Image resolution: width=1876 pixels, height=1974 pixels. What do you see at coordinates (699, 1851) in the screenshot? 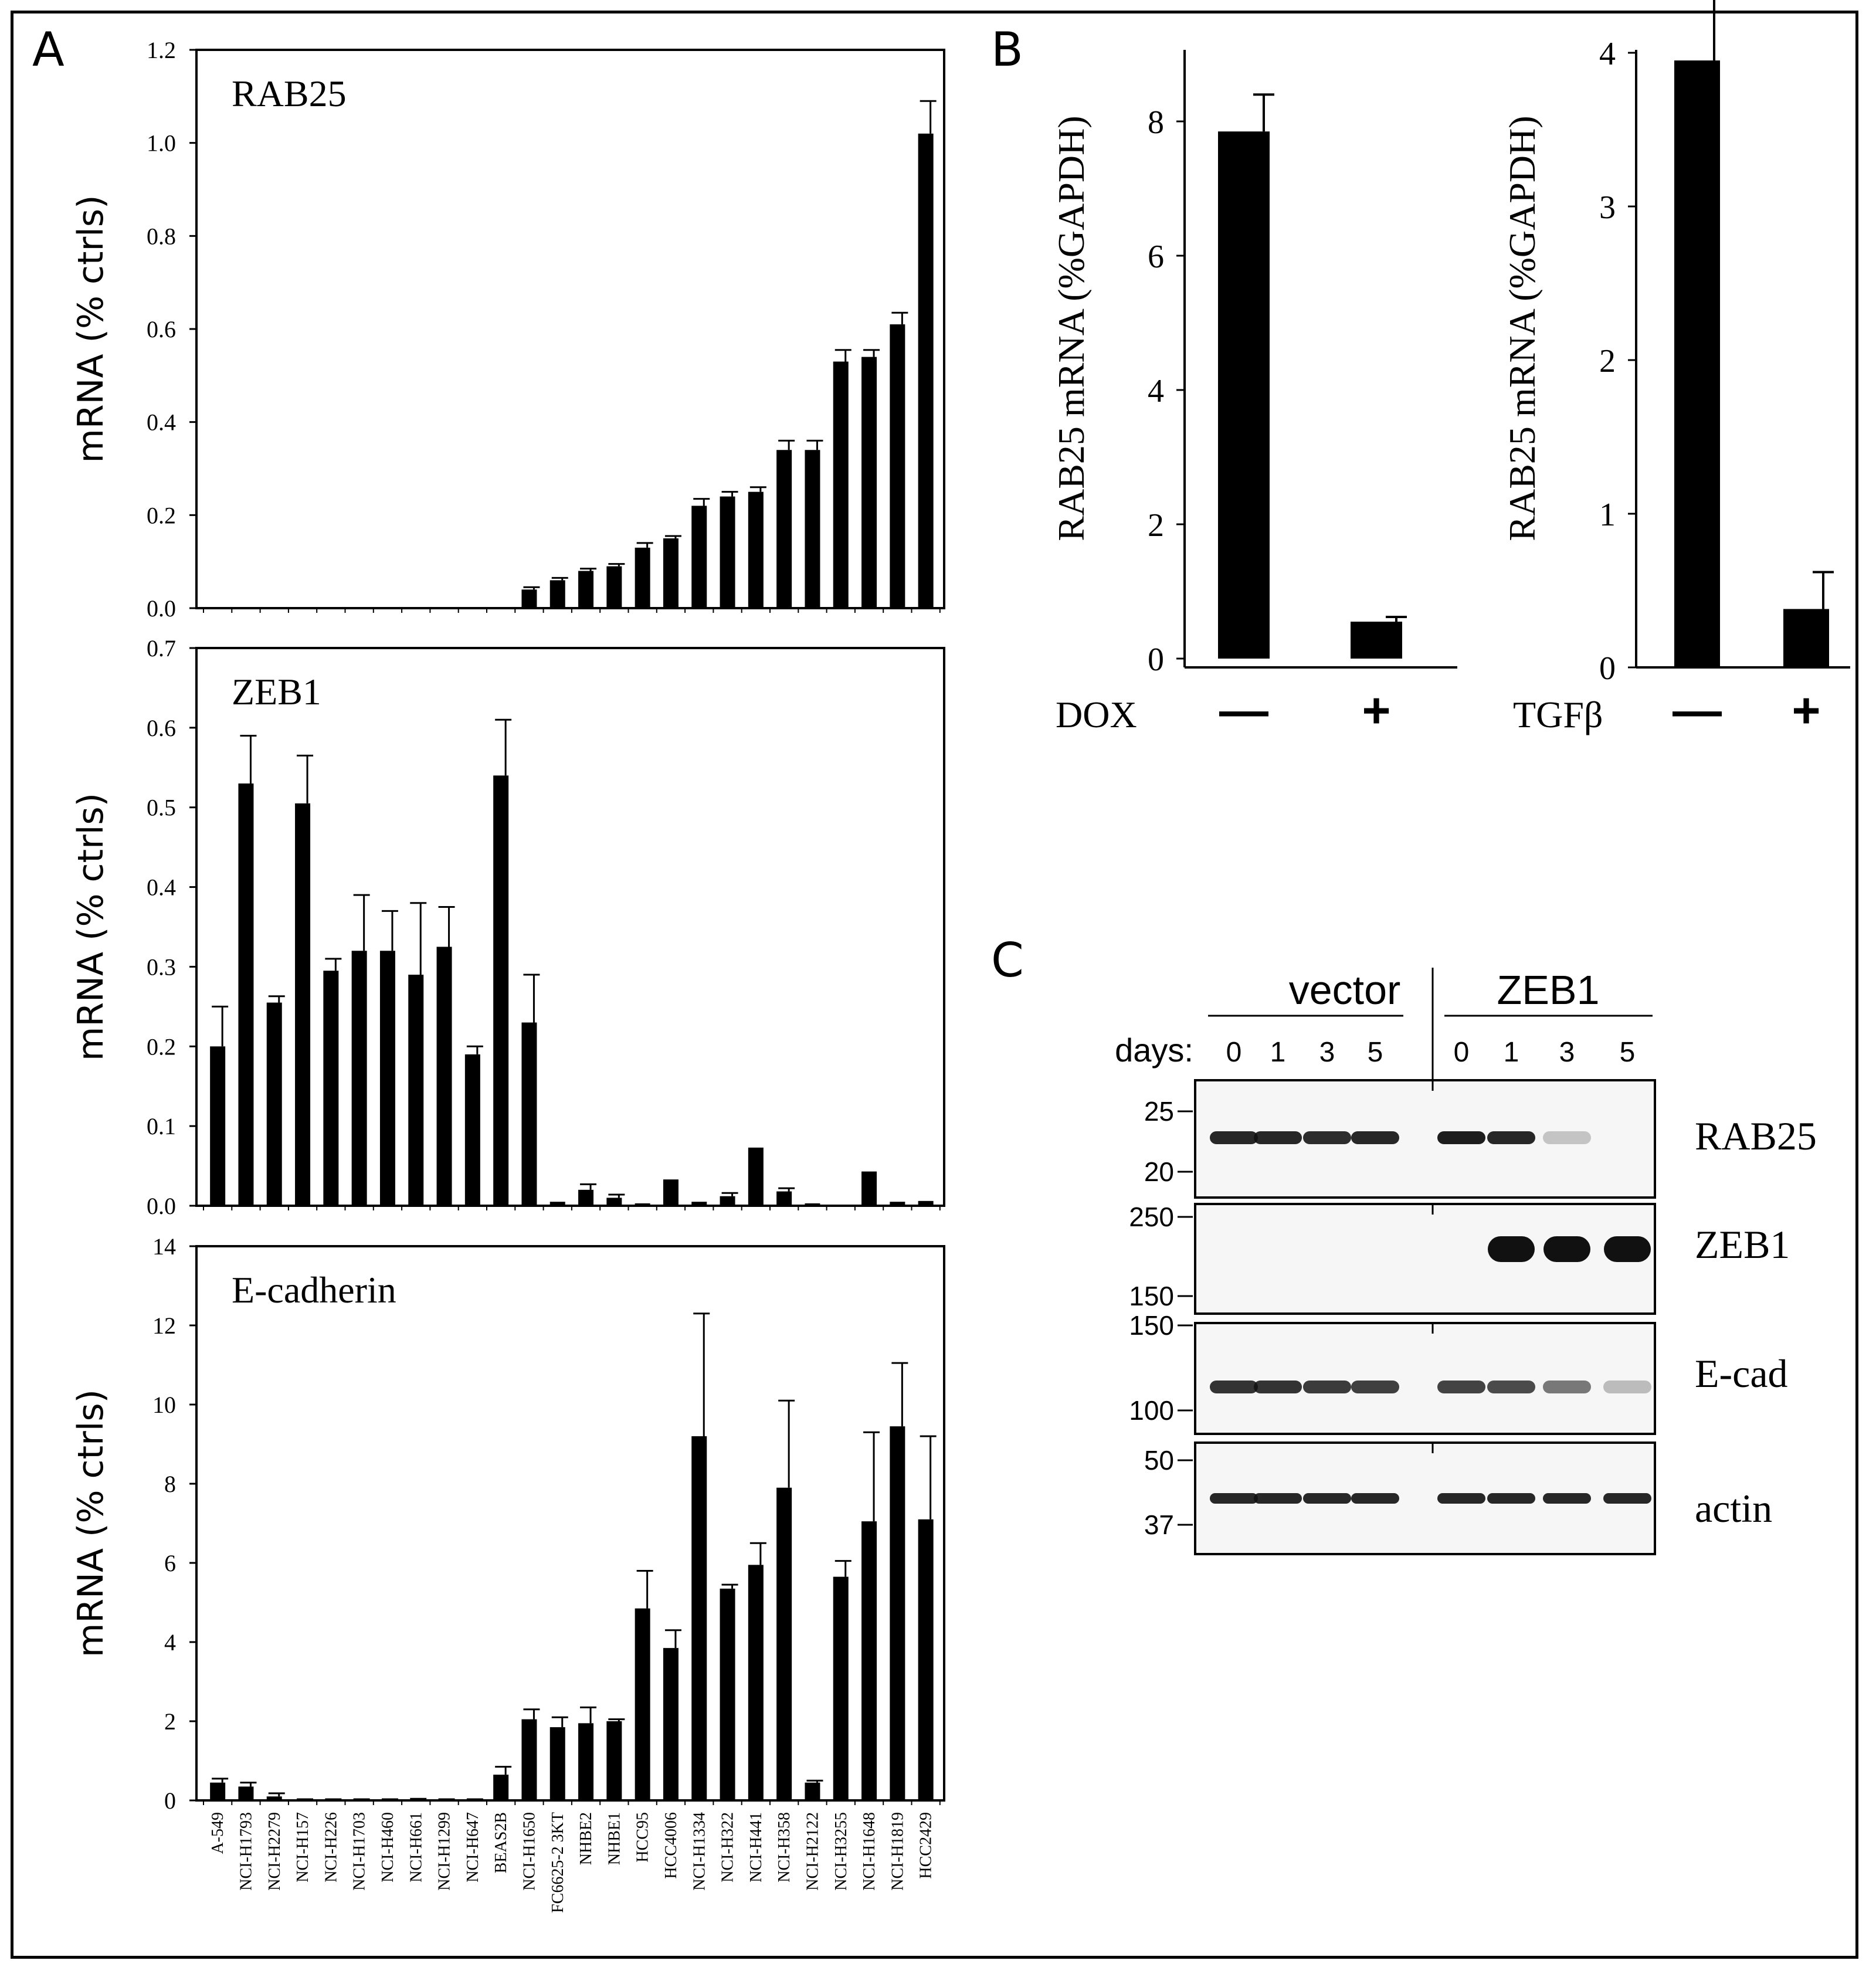
I see `x-category-label: NCI-H1334` at bounding box center [699, 1851].